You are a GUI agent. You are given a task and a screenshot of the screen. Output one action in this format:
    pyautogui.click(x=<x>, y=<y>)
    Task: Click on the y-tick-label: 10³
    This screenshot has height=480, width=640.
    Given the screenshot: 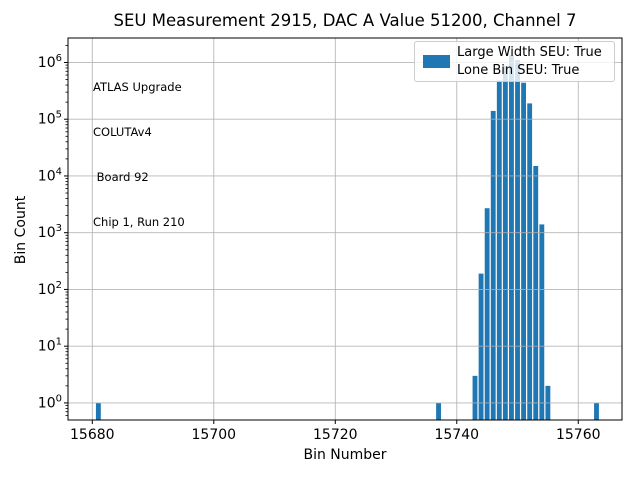 What is the action you would take?
    pyautogui.click(x=50, y=232)
    